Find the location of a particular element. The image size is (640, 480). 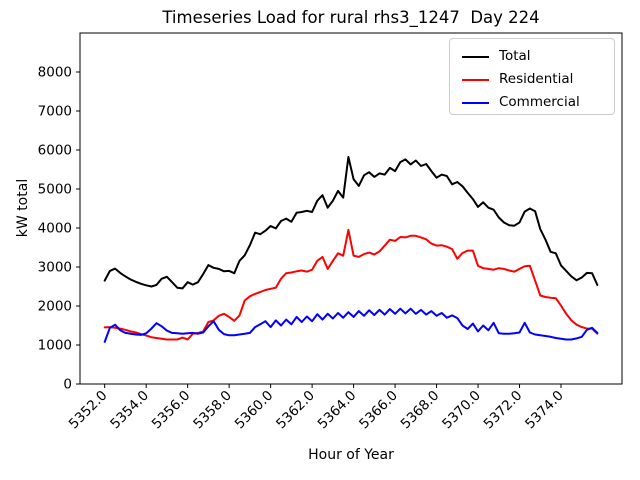

legend-item-total: Total is located at coordinates (533, 56).